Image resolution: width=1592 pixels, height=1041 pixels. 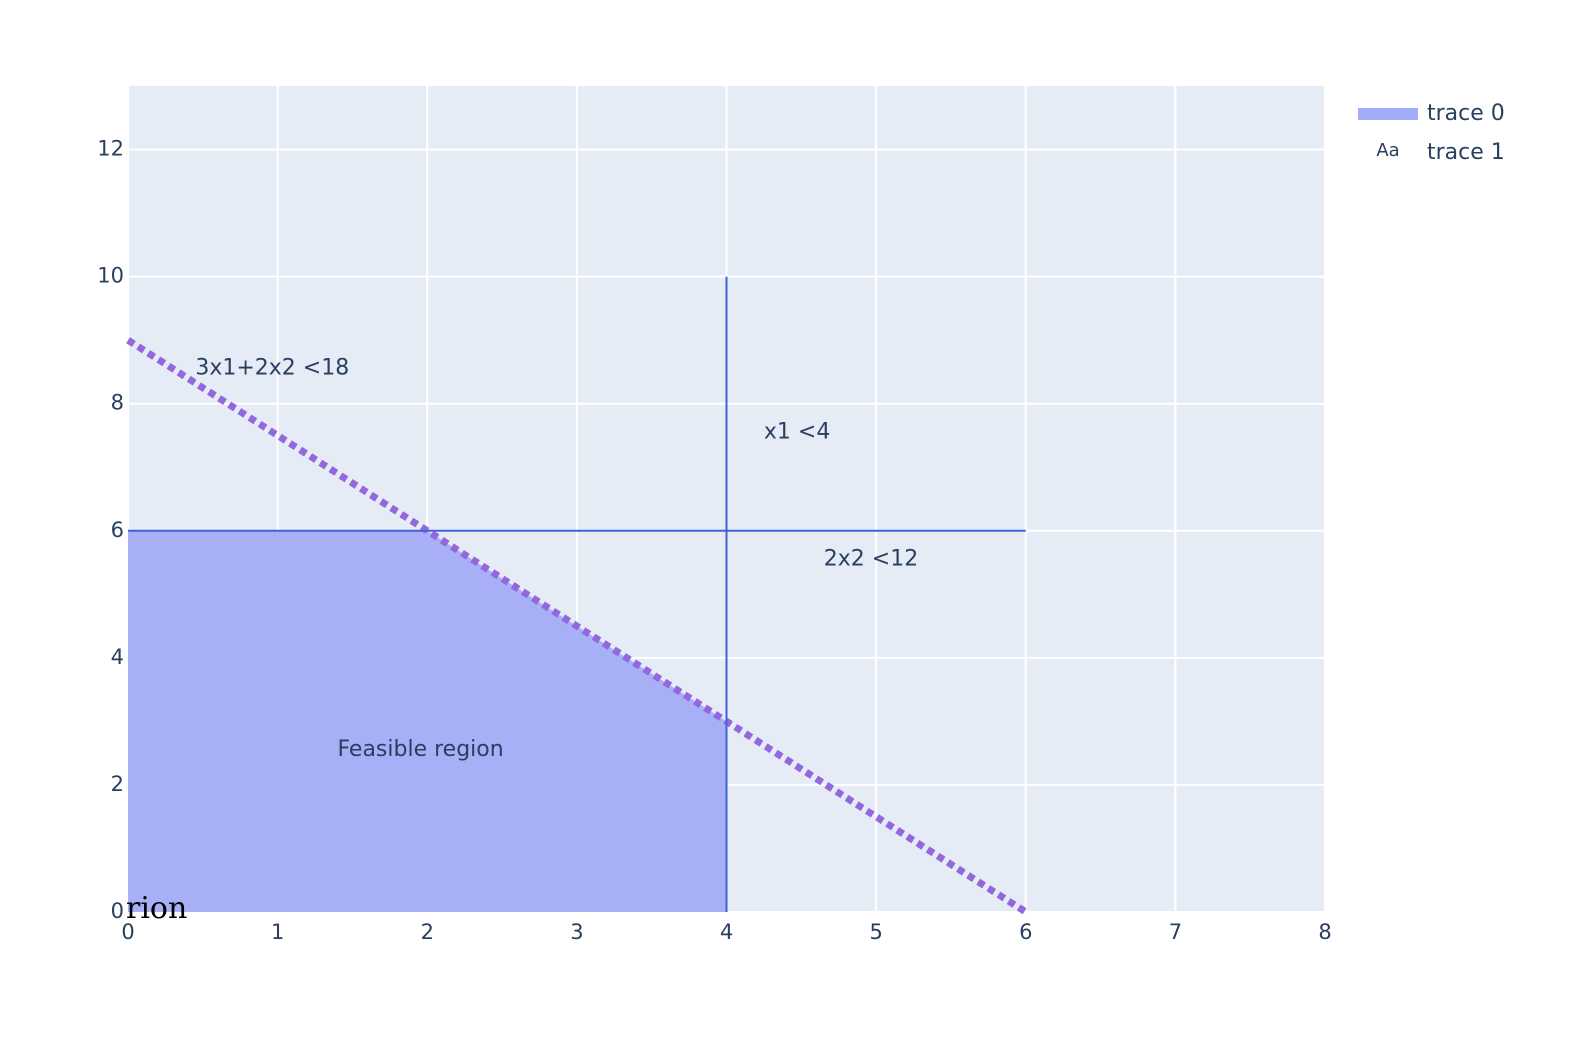 I want to click on x-tick-label-4: 4, so click(x=726, y=932).